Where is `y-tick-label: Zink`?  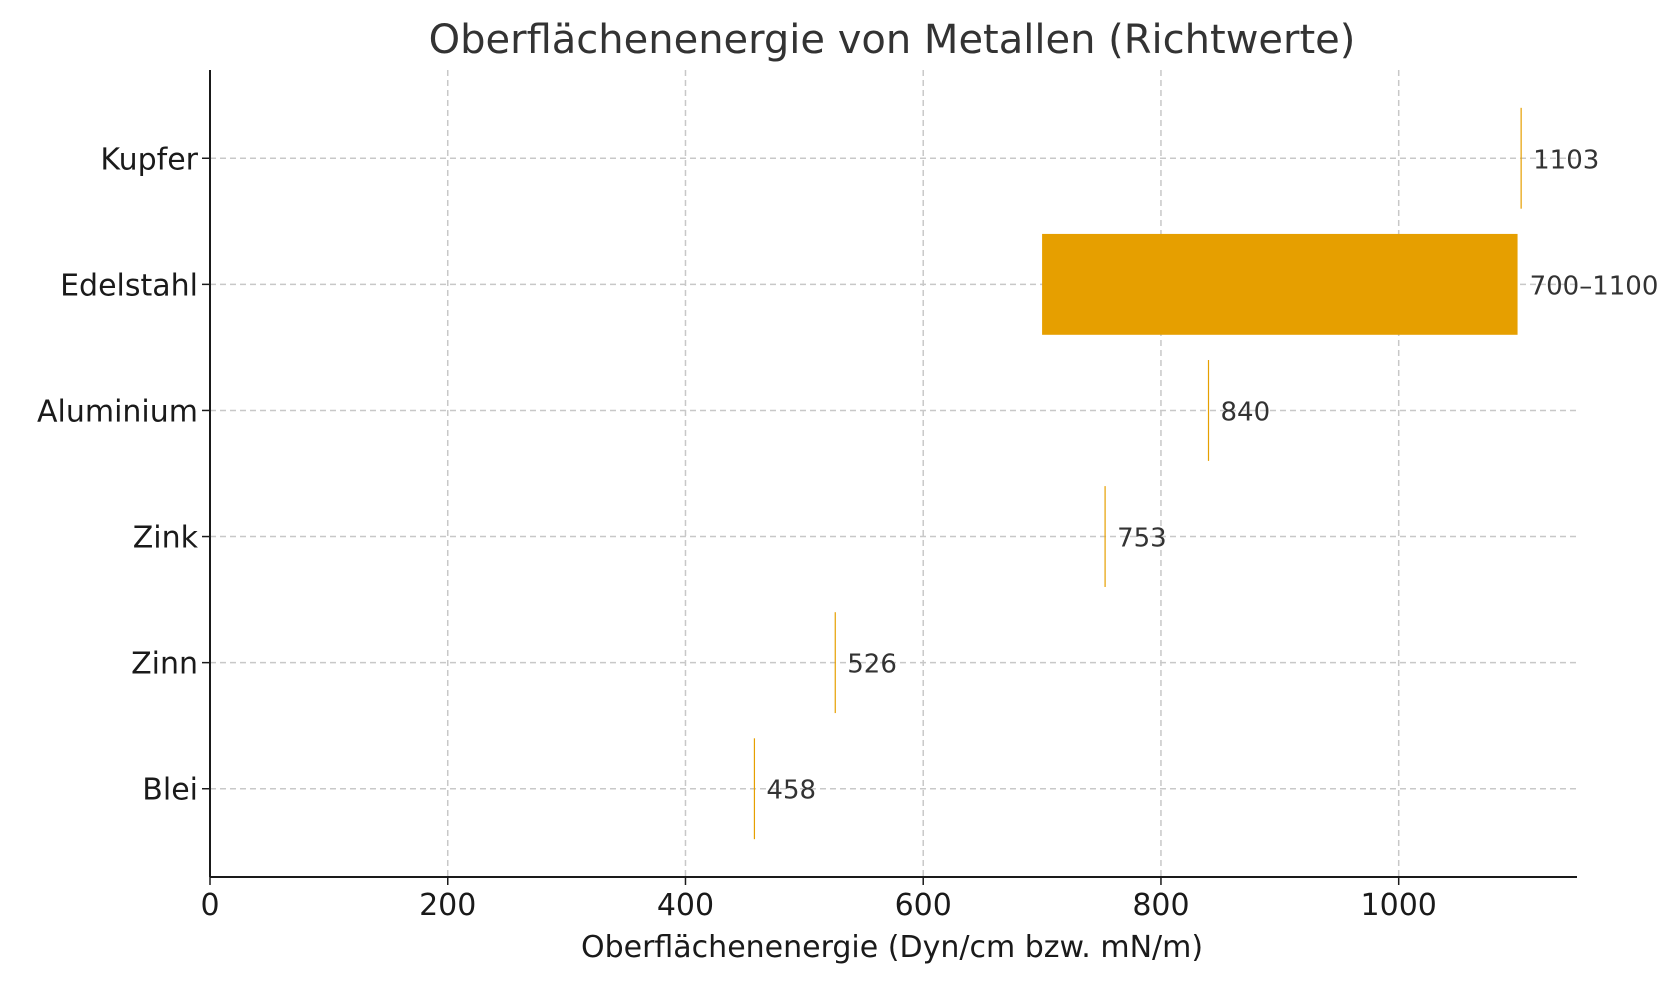
y-tick-label: Zink is located at coordinates (166, 538).